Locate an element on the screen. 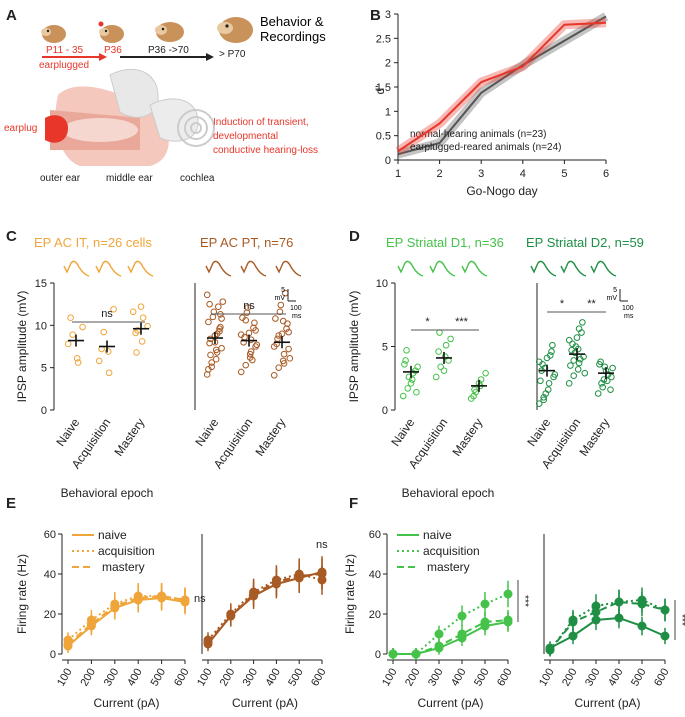 The height and width of the screenshot is (717, 685). e1-y-label: Firing rate (Hz) is located at coordinates (22, 594).